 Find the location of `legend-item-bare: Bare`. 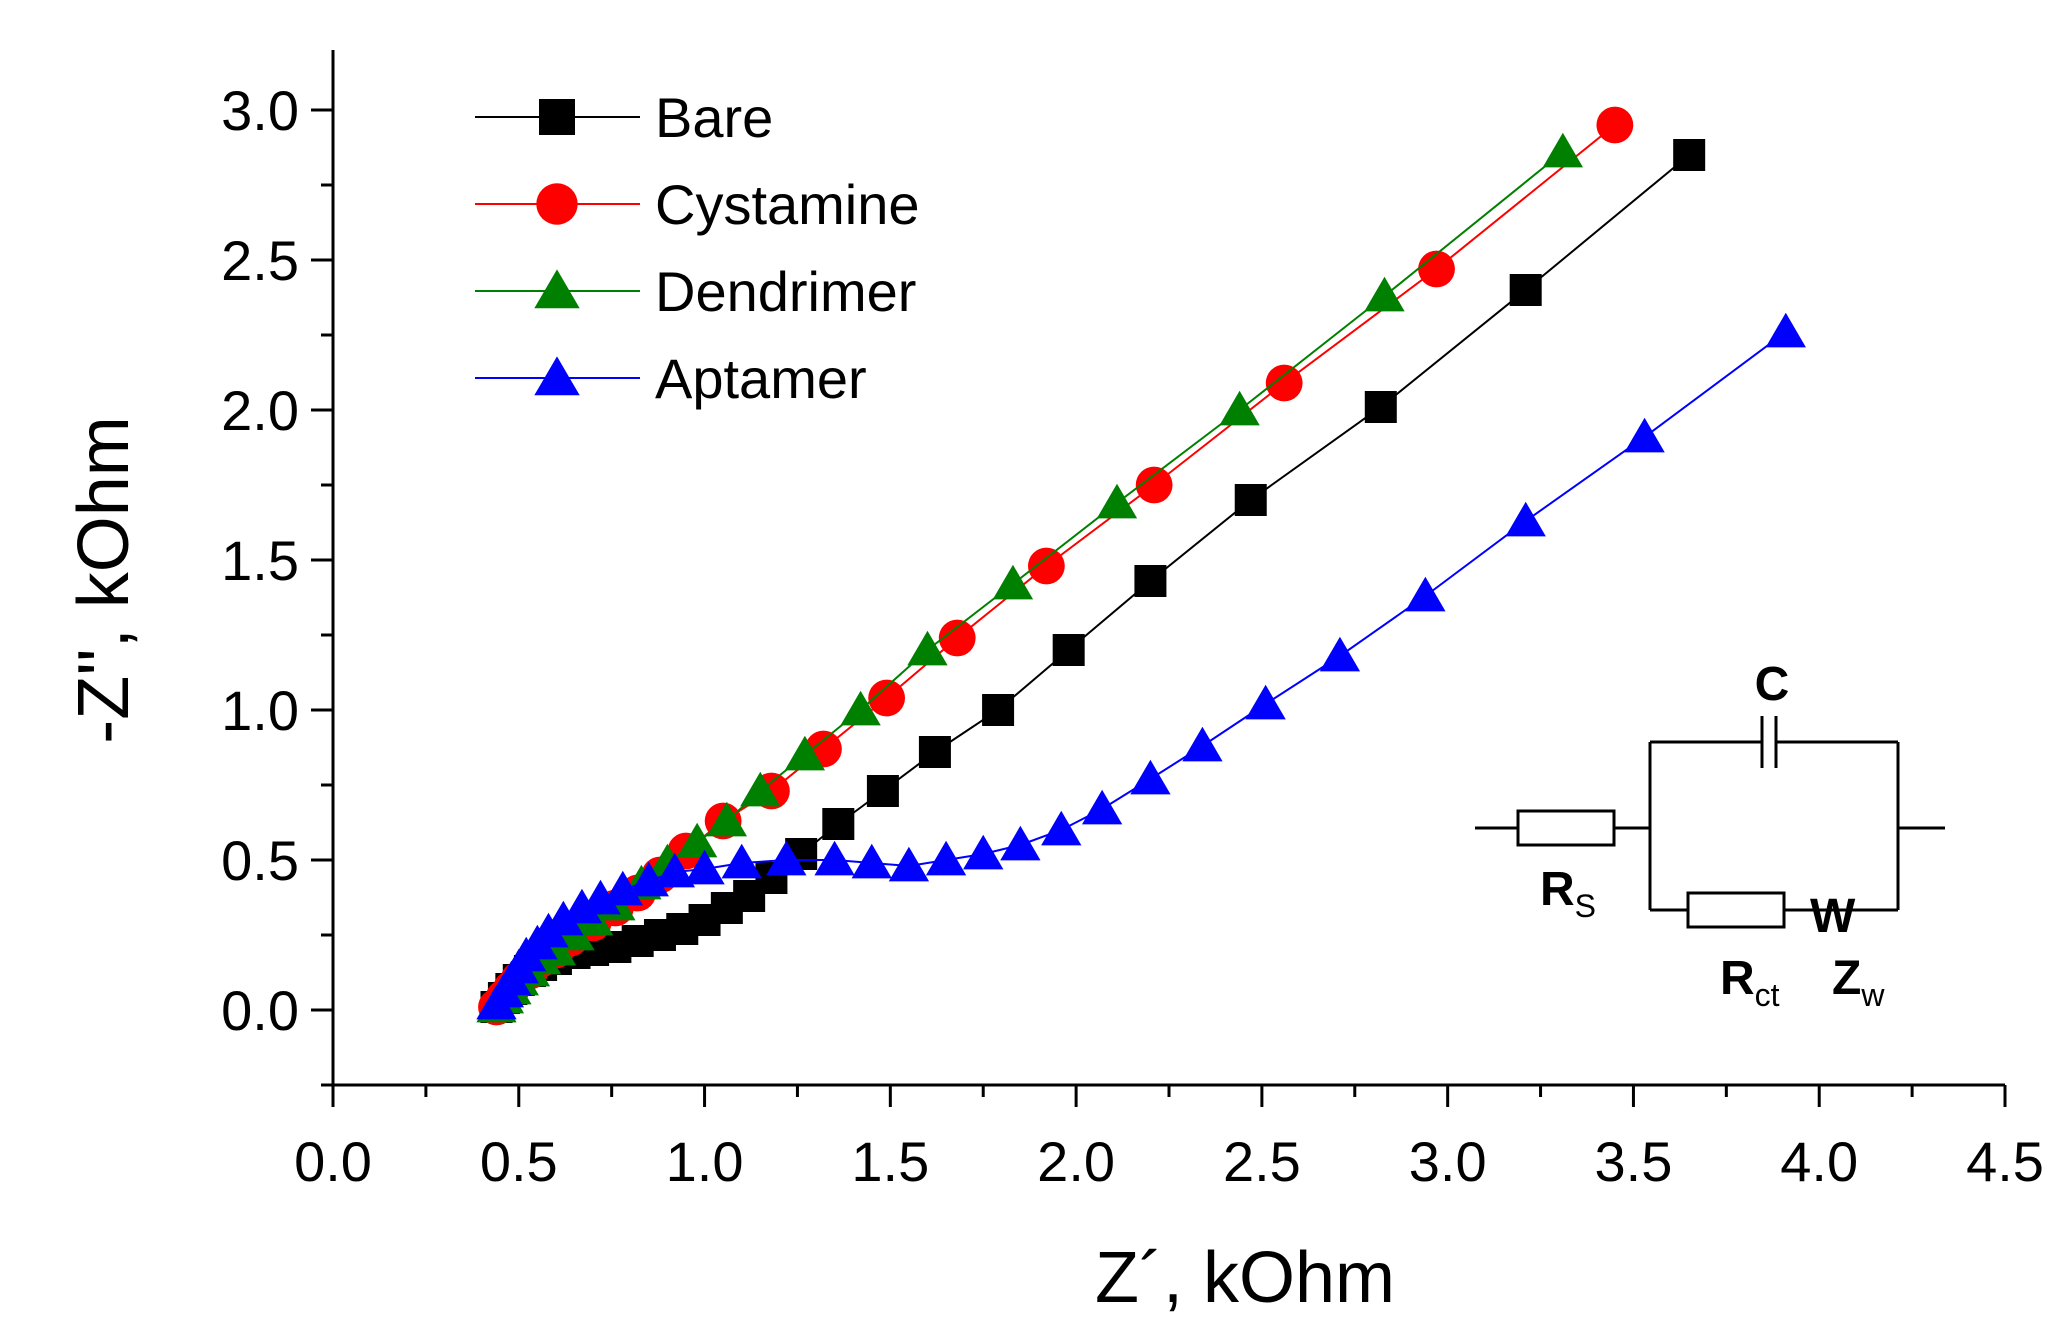

legend-item-bare: Bare is located at coordinates (624, 117).